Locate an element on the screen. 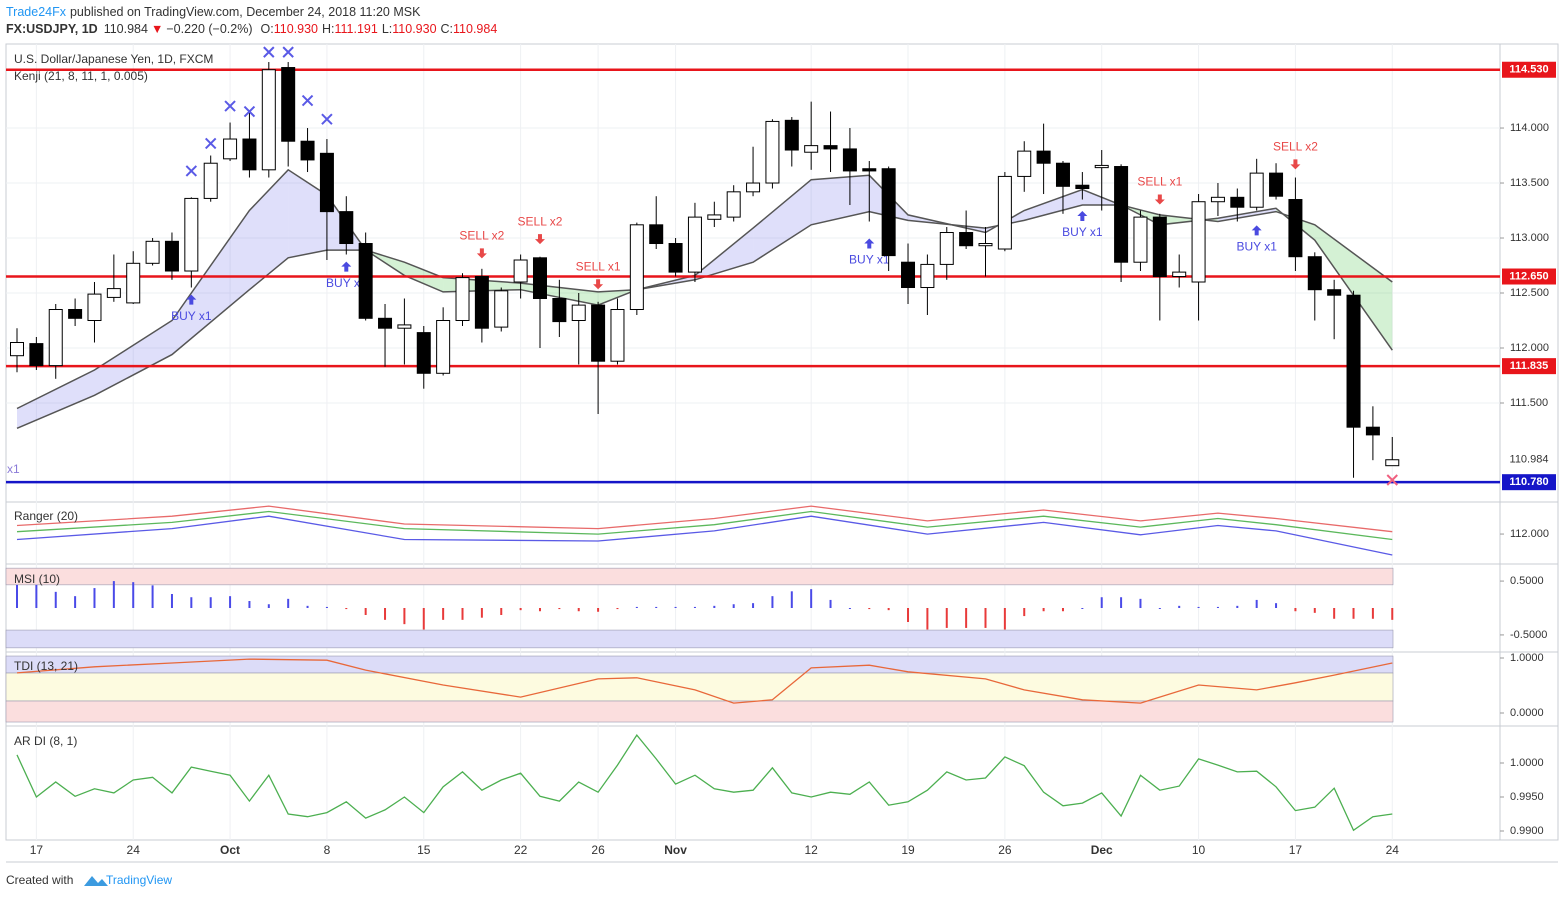  pane-title: MSI (10) is located at coordinates (37, 579).